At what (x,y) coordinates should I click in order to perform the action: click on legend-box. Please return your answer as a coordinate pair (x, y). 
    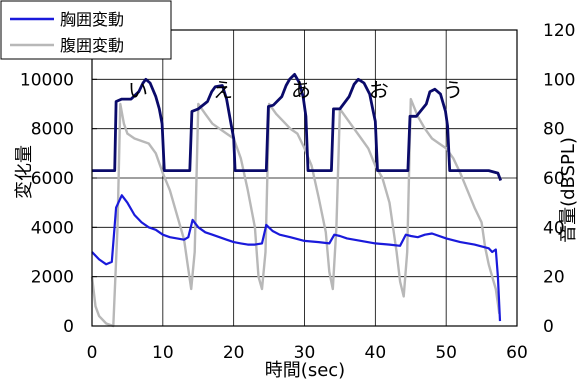
    Looking at the image, I should click on (86, 30).